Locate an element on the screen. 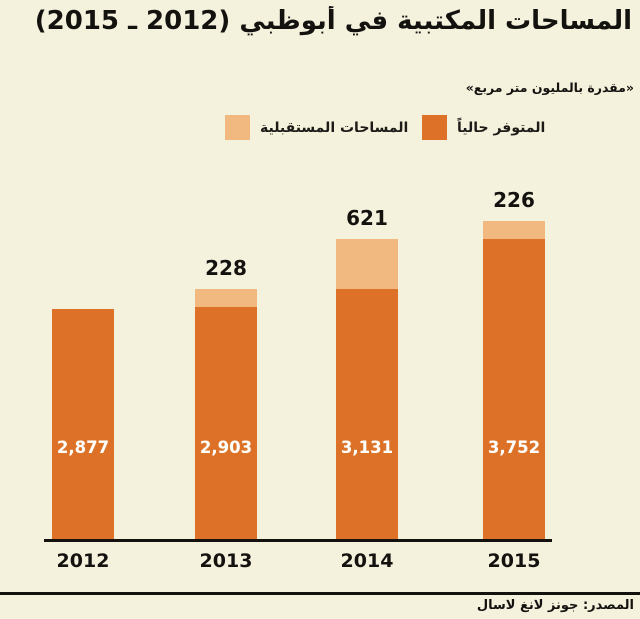 This screenshot has width=640, height=619. legend-swatch-future is located at coordinates (237, 127).